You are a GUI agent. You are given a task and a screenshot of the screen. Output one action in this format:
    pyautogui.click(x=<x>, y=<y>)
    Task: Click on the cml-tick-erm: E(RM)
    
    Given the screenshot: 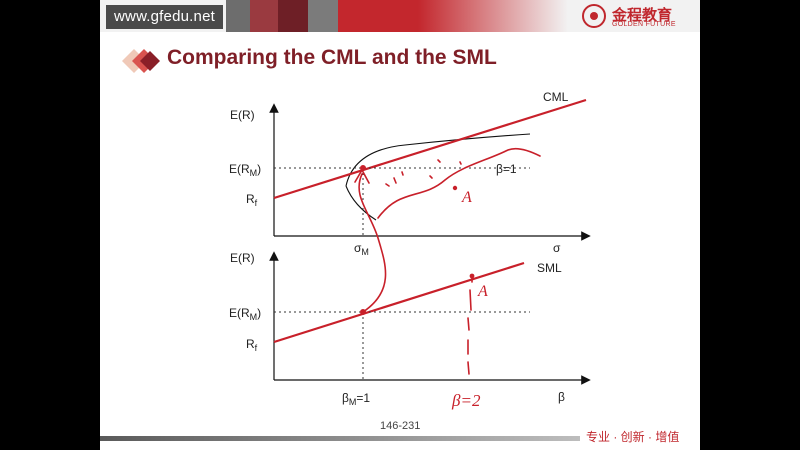 What is the action you would take?
    pyautogui.click(x=245, y=170)
    